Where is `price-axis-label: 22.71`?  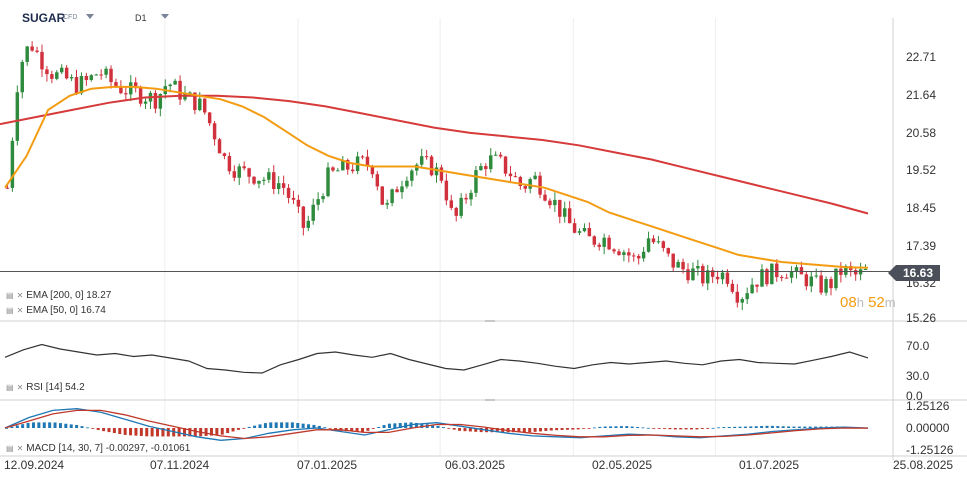
price-axis-label: 22.71 is located at coordinates (921, 57).